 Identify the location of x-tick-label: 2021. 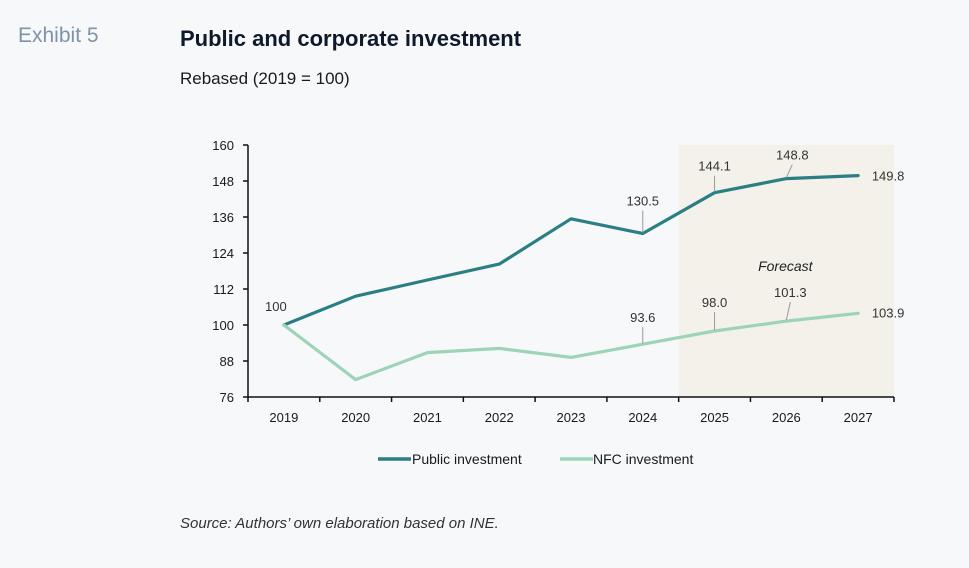
(427, 417).